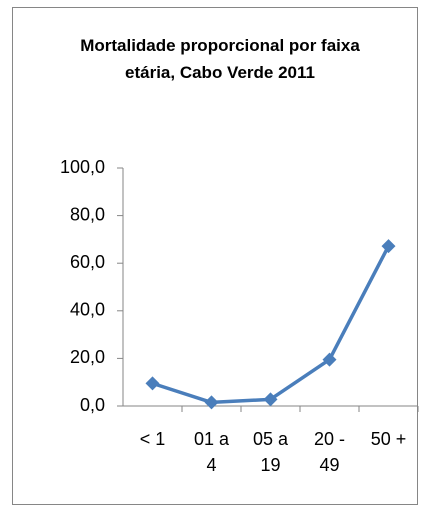 This screenshot has width=431, height=515. I want to click on x-tick-label: 50 +, so click(388, 439).